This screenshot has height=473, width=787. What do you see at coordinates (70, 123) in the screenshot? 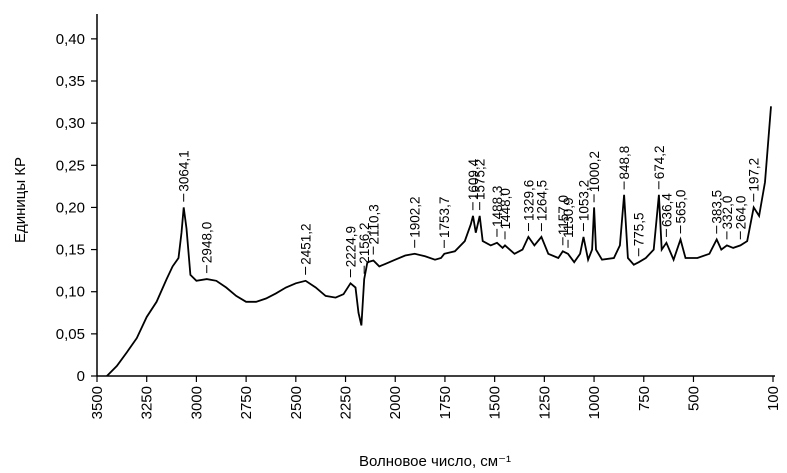
I see `y-tick-label: 0,30` at bounding box center [70, 123].